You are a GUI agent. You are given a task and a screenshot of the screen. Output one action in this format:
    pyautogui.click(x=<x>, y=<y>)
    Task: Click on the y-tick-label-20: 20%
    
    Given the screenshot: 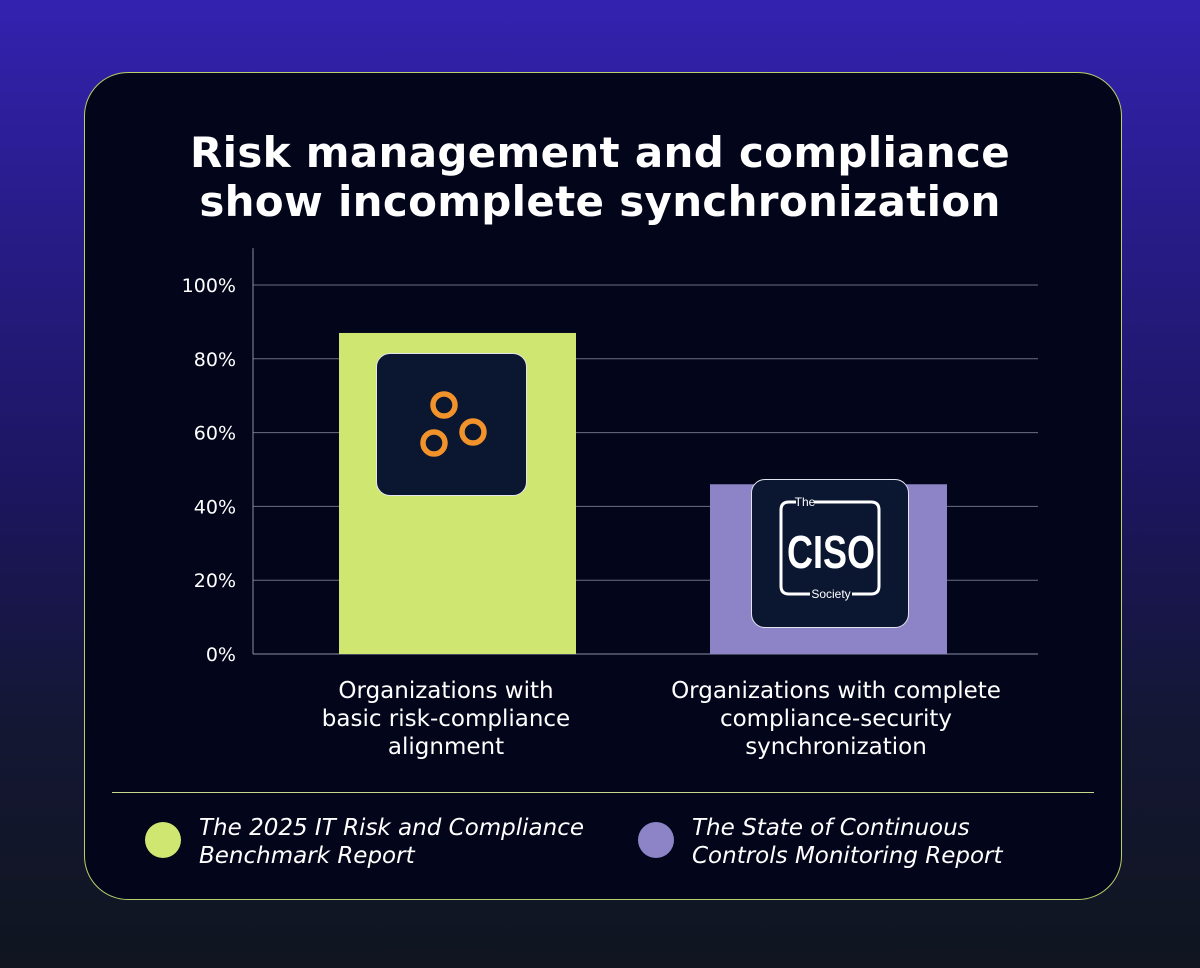 What is the action you would take?
    pyautogui.click(x=215, y=581)
    